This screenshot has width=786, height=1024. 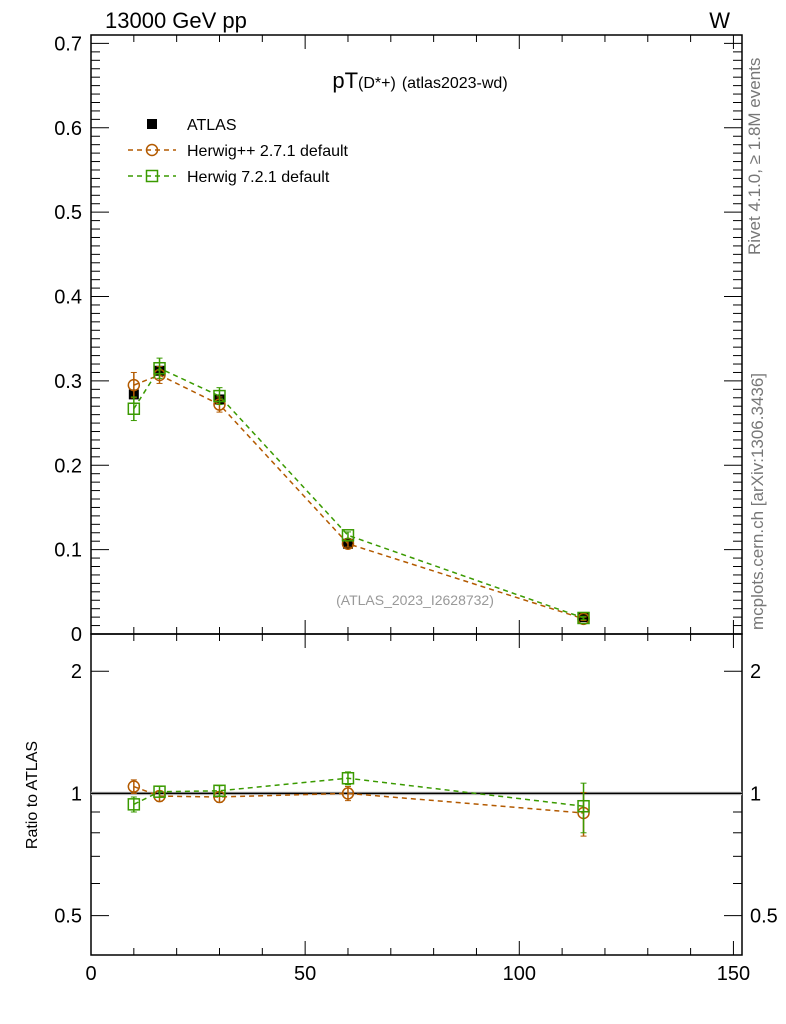 What do you see at coordinates (754, 156) in the screenshot?
I see `rivet-label: Rivet 4.1.0, ≥ 1.8M events` at bounding box center [754, 156].